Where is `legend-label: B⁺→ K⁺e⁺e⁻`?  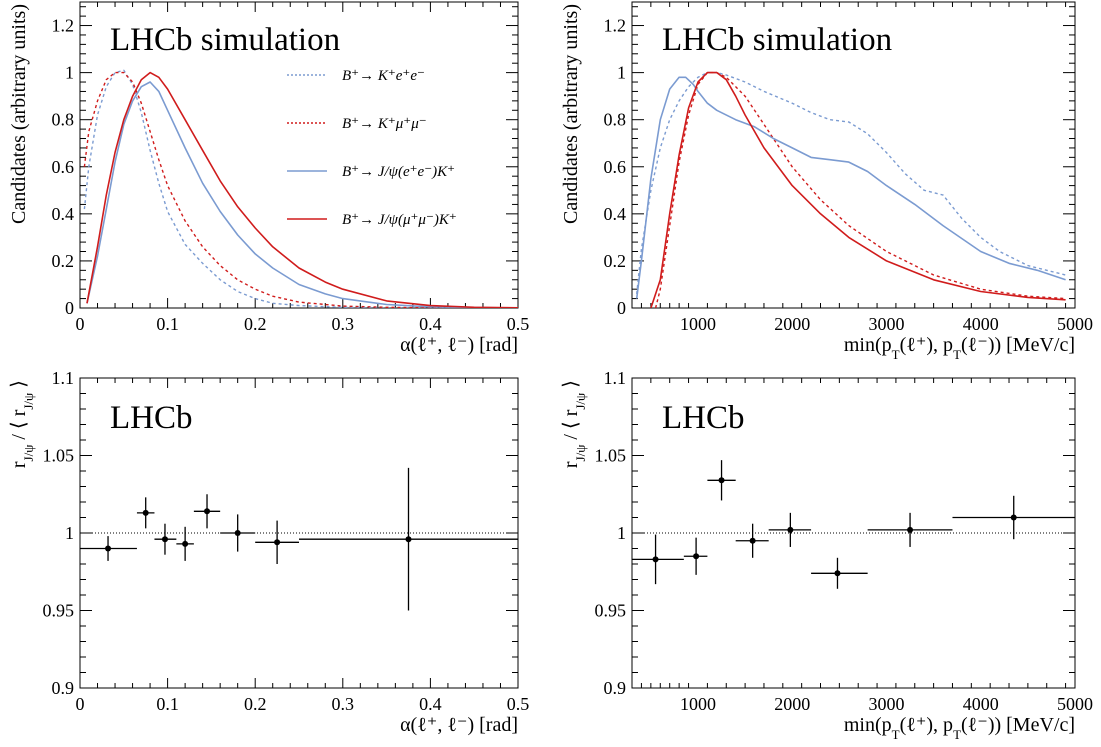 legend-label: B⁺→ K⁺e⁺e⁻ is located at coordinates (383, 76).